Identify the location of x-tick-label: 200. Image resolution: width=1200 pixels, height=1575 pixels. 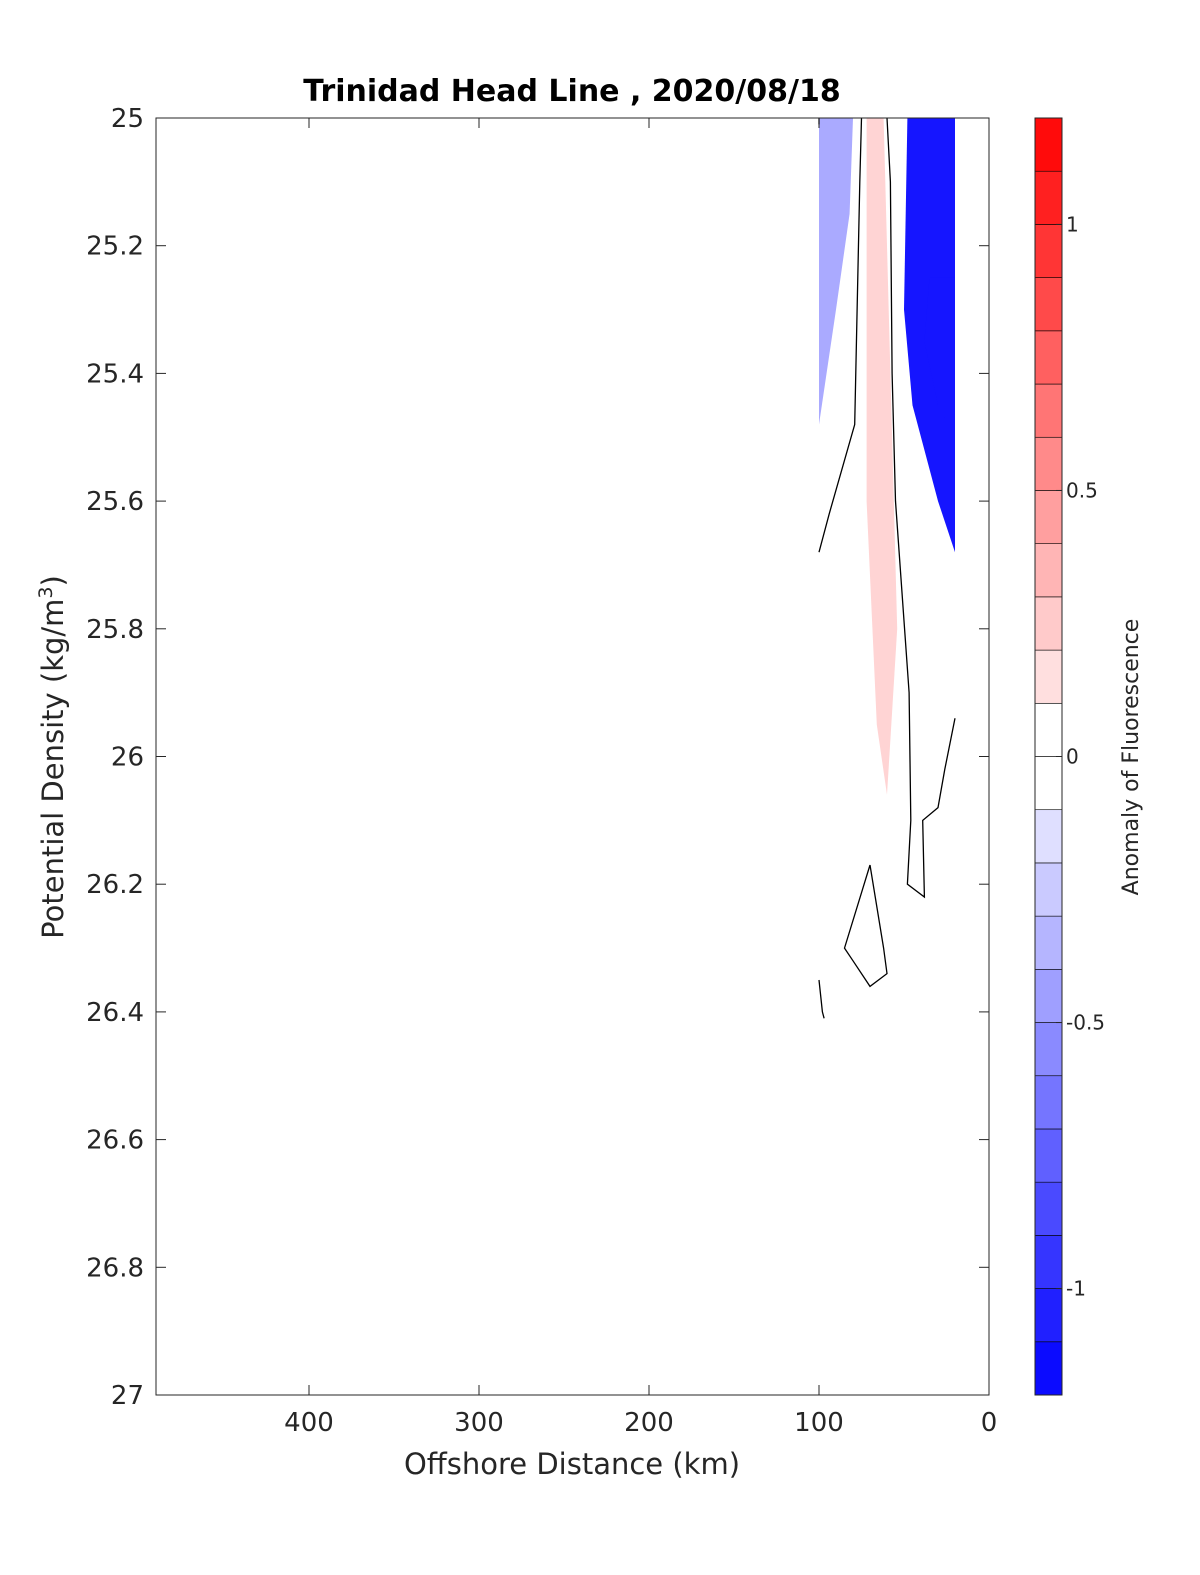
(649, 1423).